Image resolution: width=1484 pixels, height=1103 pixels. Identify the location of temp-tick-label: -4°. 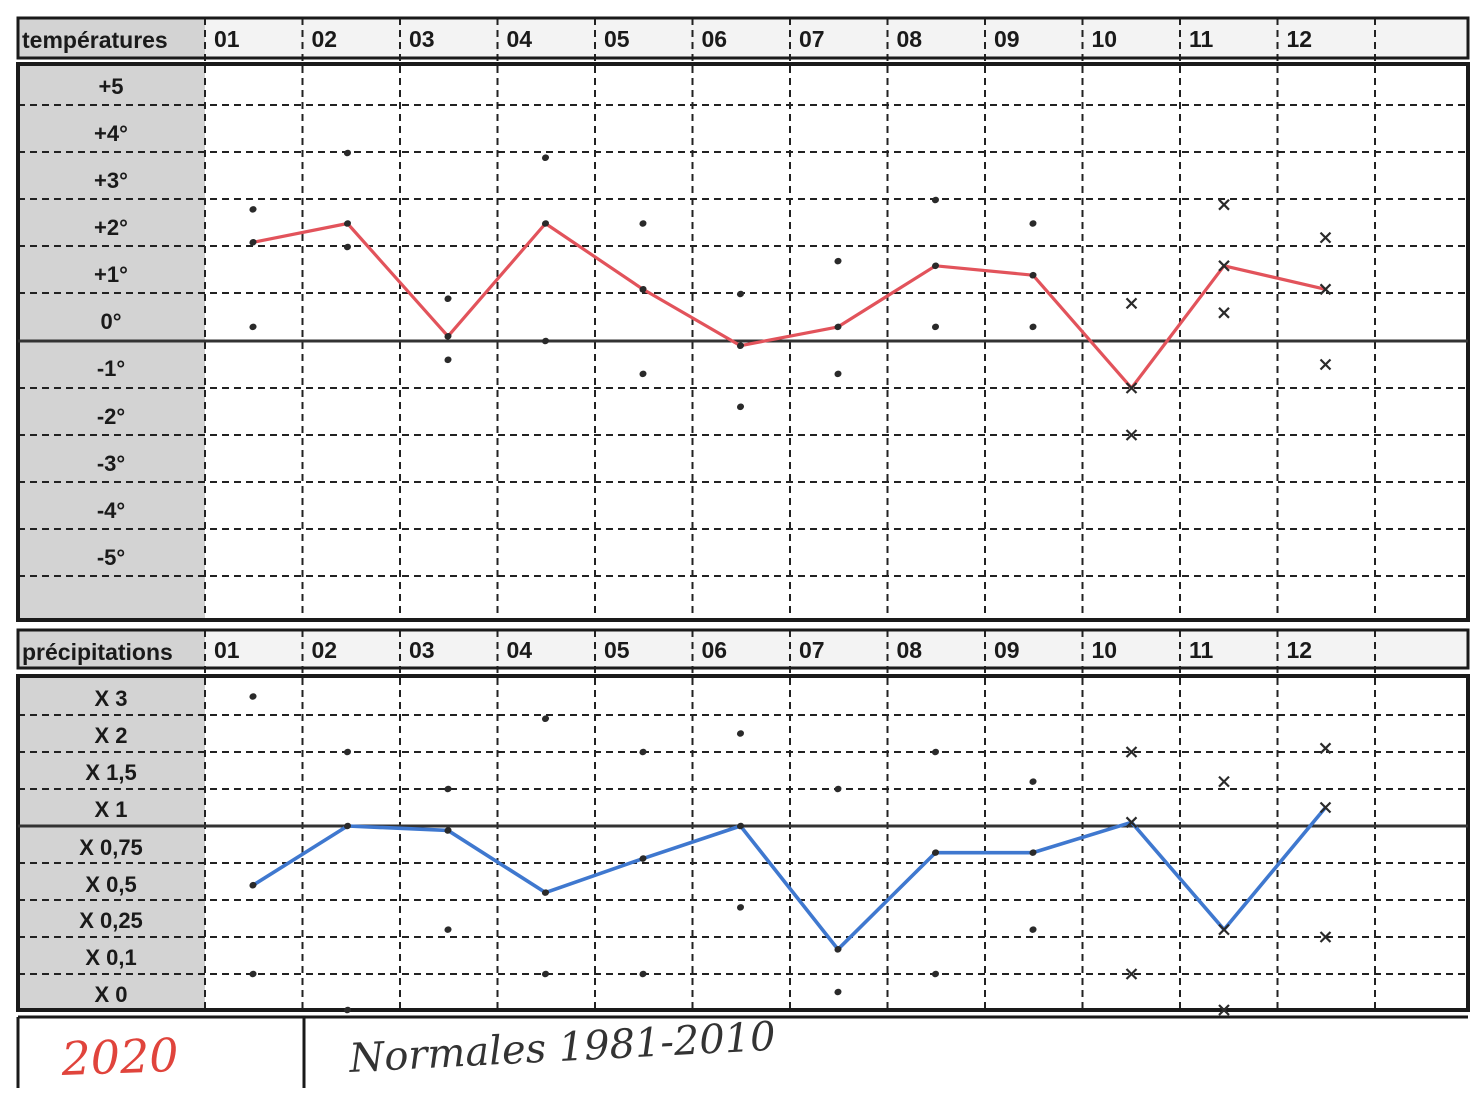
(111, 510).